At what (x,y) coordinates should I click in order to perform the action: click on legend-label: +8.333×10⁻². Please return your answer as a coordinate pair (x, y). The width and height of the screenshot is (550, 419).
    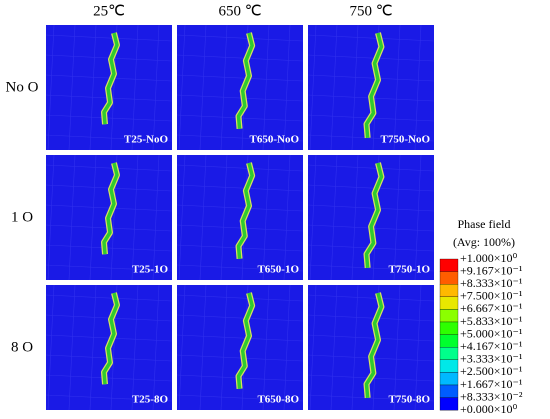
    Looking at the image, I should click on (491, 396).